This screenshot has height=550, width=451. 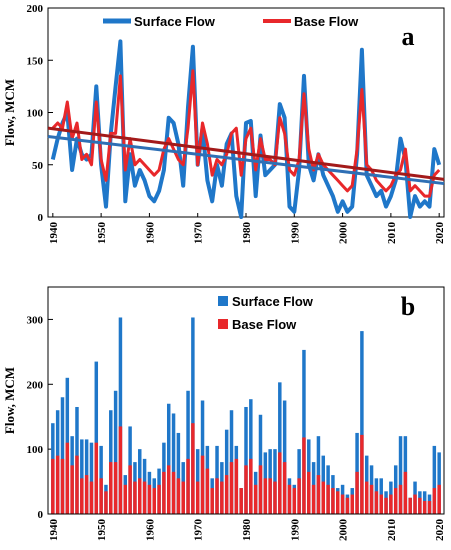 What do you see at coordinates (150, 233) in the screenshot?
I see `x-tick-label: 1960` at bounding box center [150, 233].